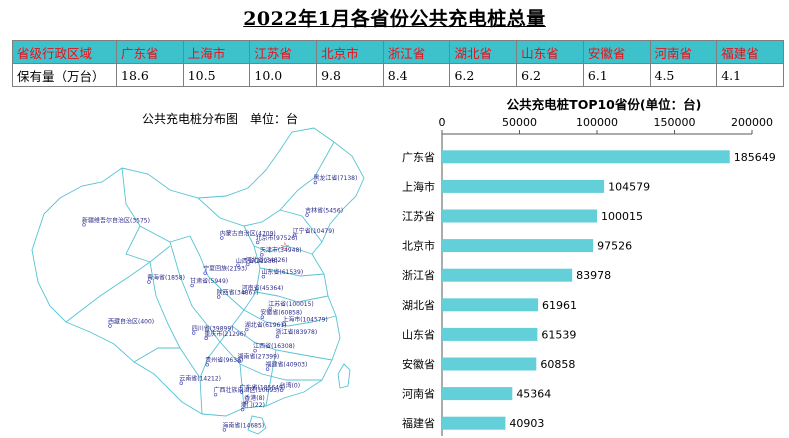 This screenshot has height=438, width=789. I want to click on map-label: 新疆维吾尔自治区(3575), so click(116, 220).